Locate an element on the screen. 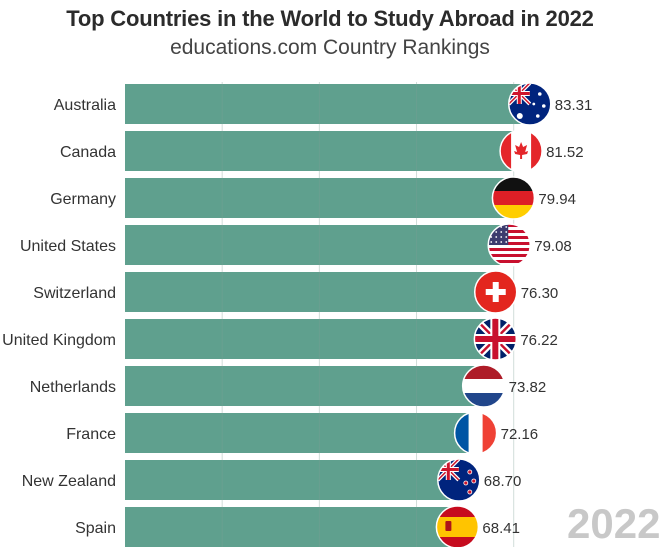 The image size is (660, 548). france-flag-icon is located at coordinates (475, 433).